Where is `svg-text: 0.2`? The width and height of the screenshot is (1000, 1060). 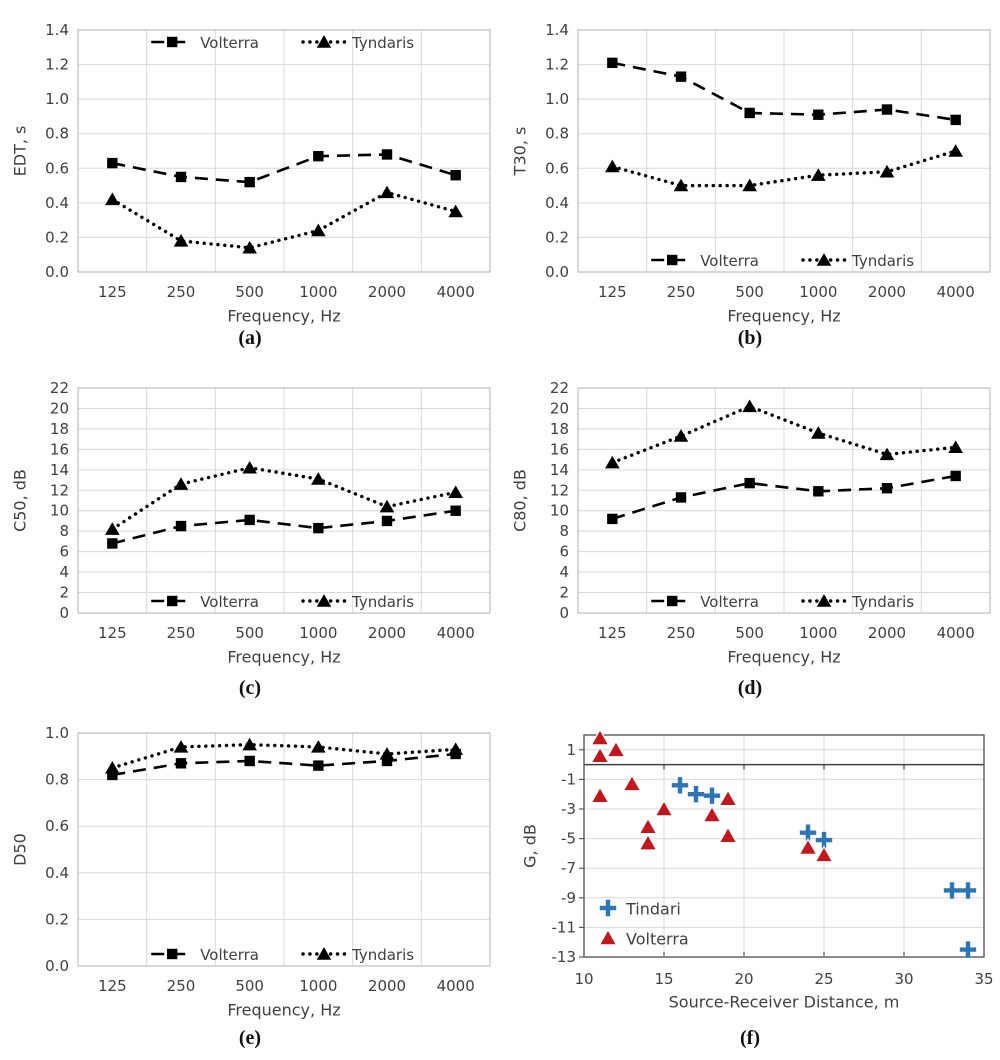
svg-text: 0.2 is located at coordinates (57, 237).